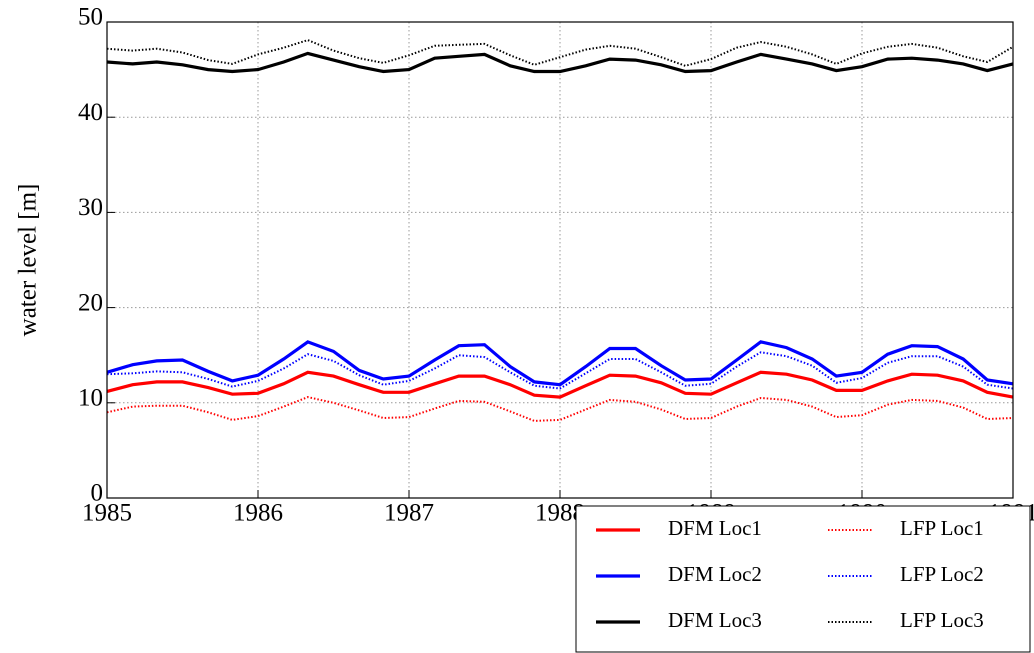  What do you see at coordinates (715, 574) in the screenshot?
I see `legend-label: DFM Loc2` at bounding box center [715, 574].